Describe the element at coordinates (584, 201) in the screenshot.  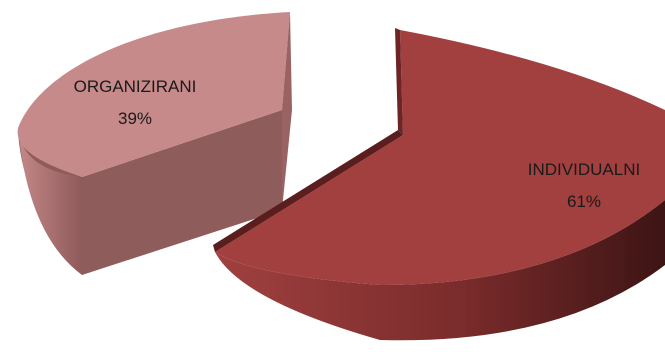
I see `label-individualni-value: 61%` at that location.